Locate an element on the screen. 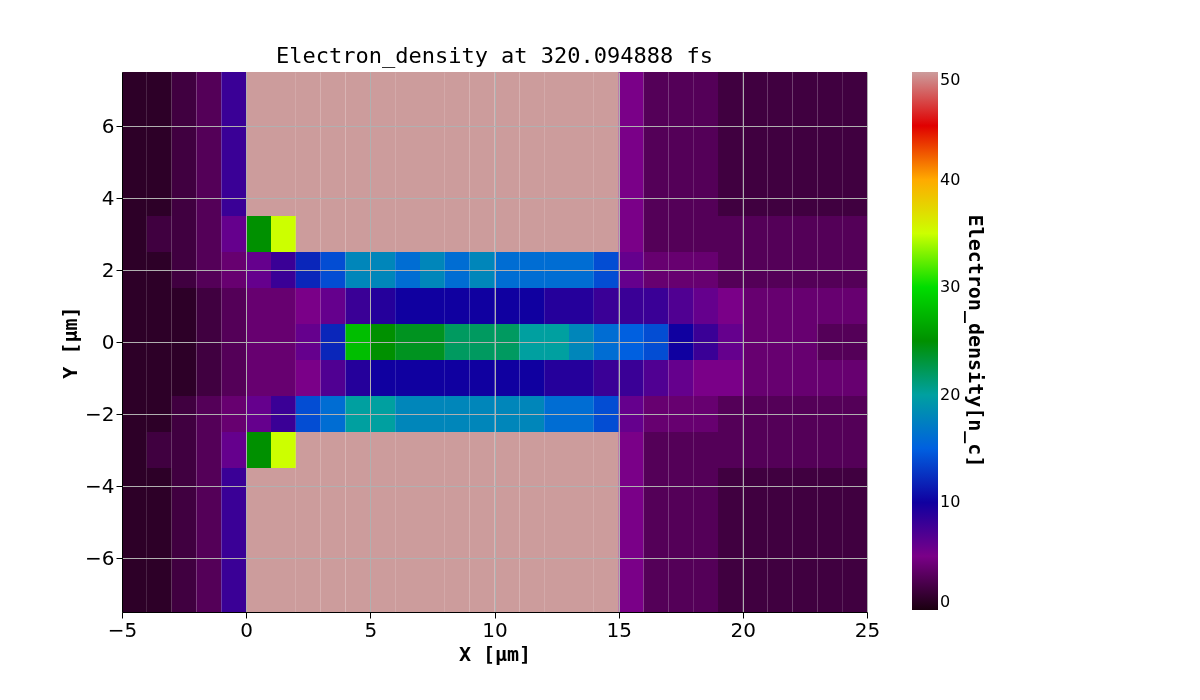 This screenshot has height=700, width=1200. color-bar-label: 40 is located at coordinates (950, 179).